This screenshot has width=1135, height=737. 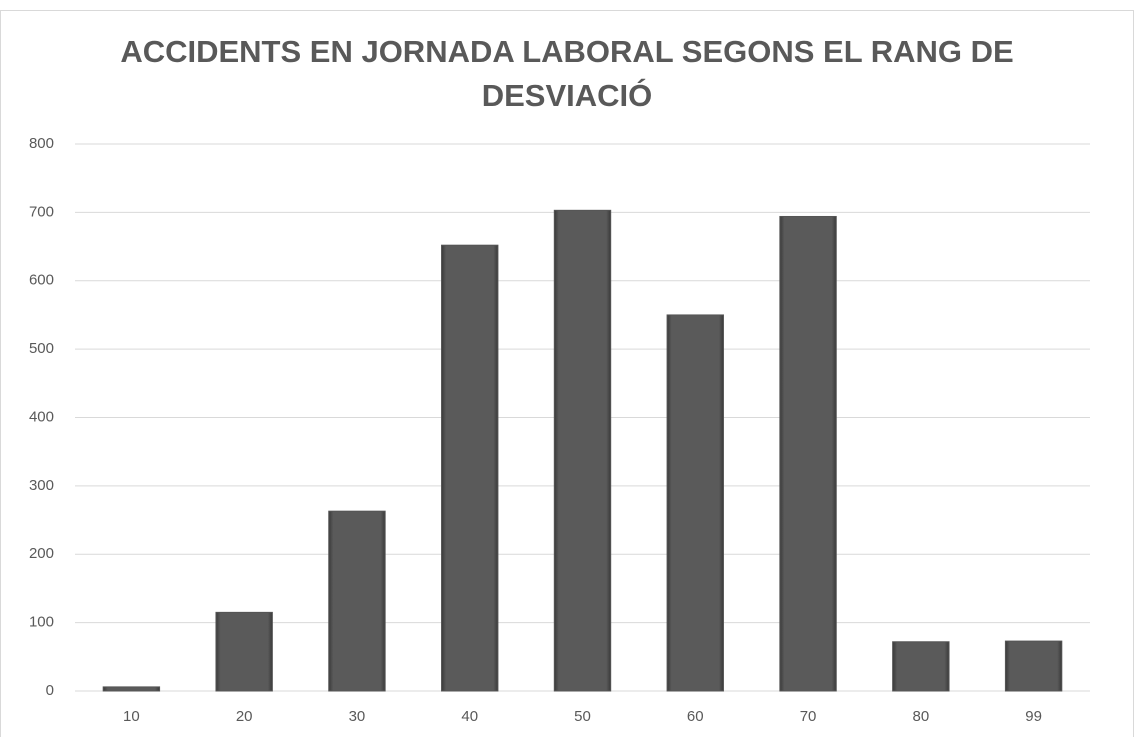 I want to click on y-tick-label: 700, so click(x=41, y=211).